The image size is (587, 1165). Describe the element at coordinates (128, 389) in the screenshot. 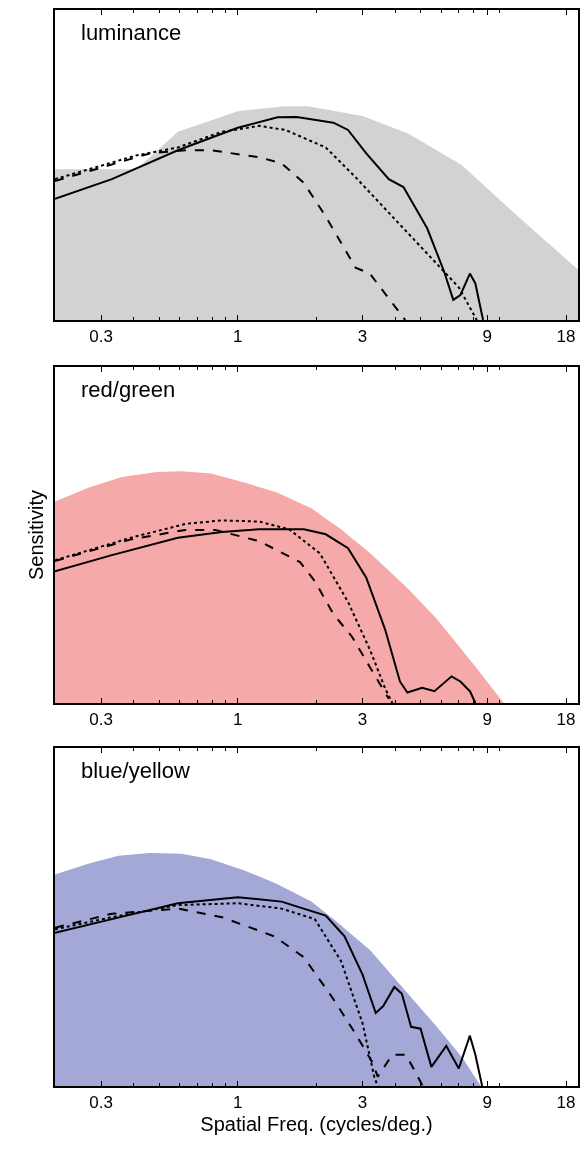

I see `chart-title: red/green` at that location.